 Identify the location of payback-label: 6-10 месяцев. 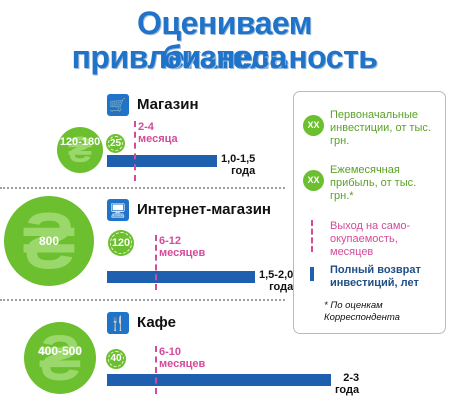
(182, 358).